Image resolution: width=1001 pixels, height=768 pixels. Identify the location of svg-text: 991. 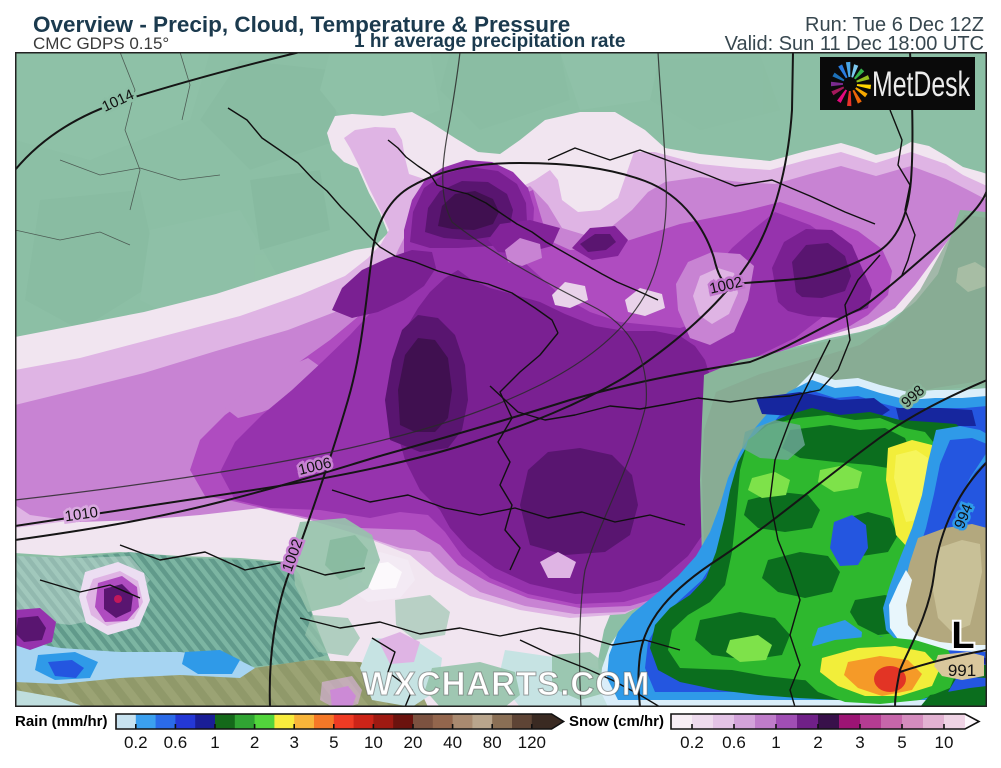
(962, 670).